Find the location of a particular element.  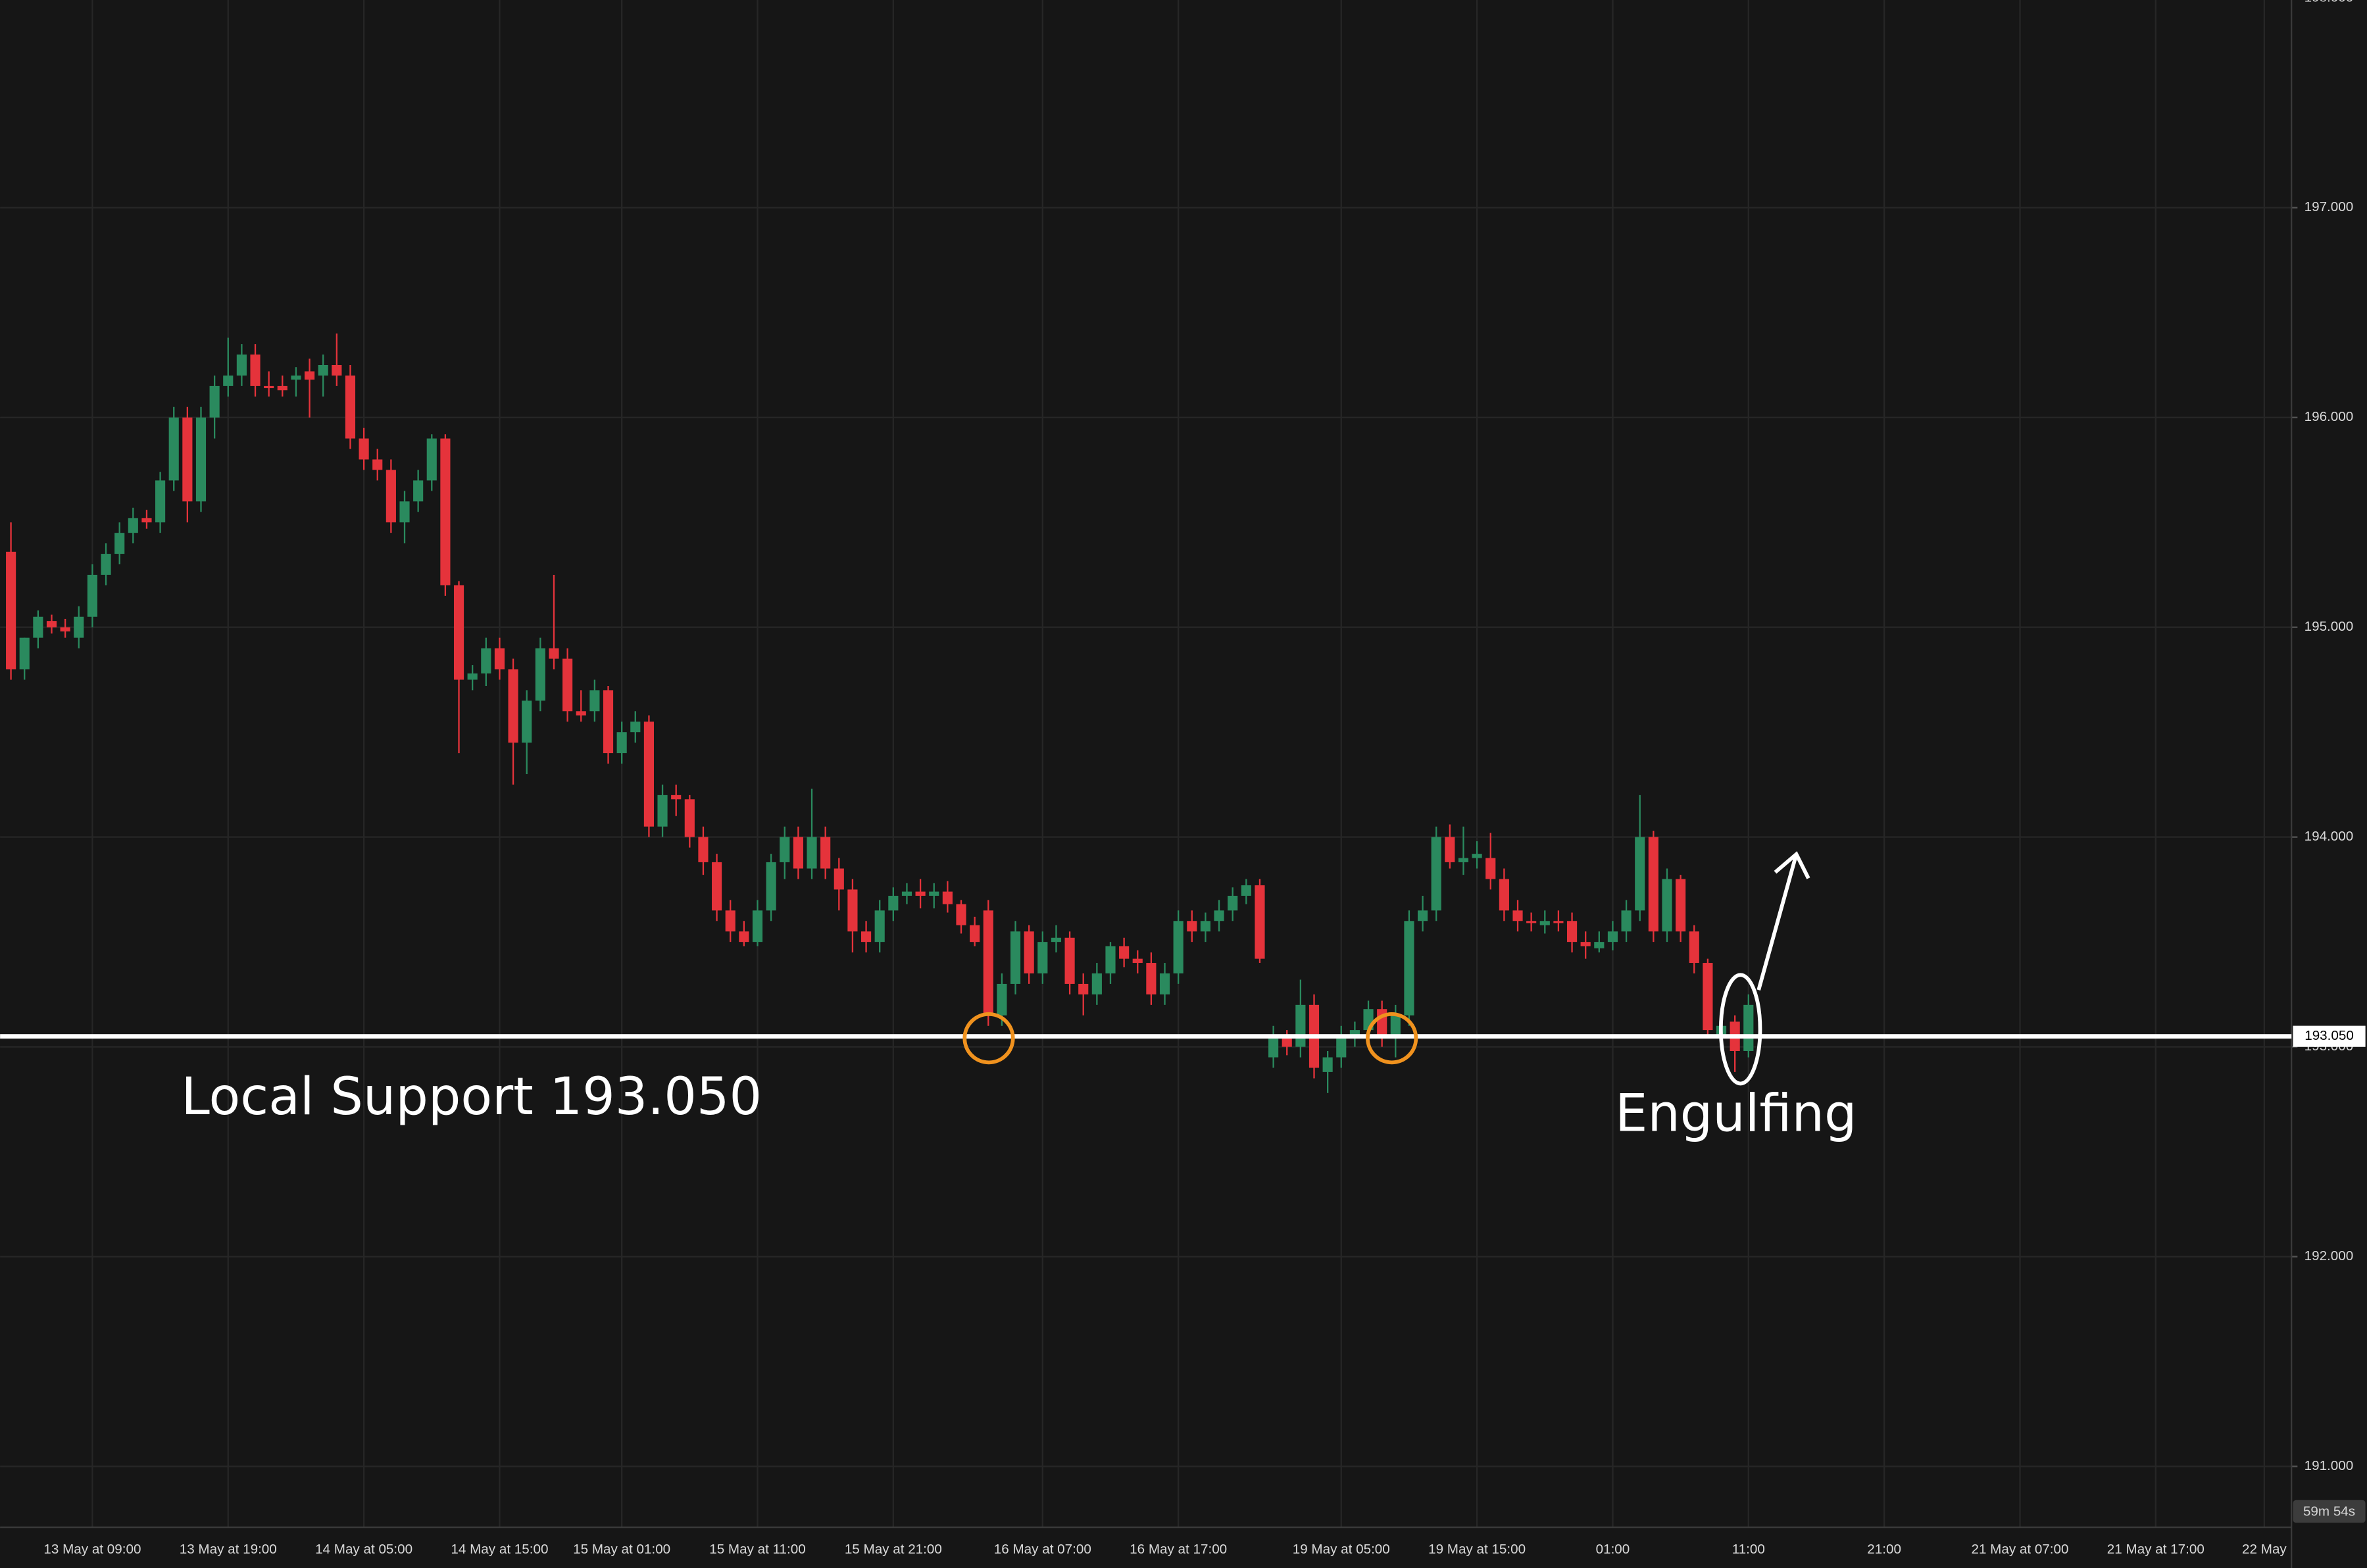

y-tick-label: 198.000 is located at coordinates (2329, 2).